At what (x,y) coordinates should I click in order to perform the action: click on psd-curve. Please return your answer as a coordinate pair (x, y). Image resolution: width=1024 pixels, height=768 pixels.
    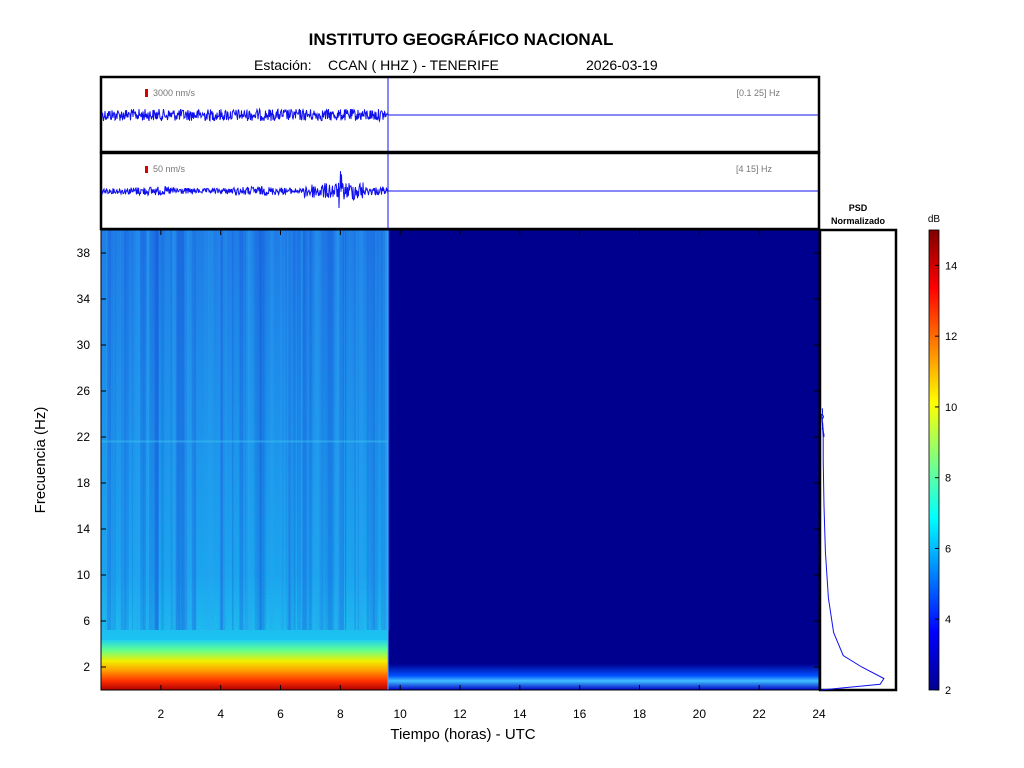
    Looking at the image, I should click on (852, 549).